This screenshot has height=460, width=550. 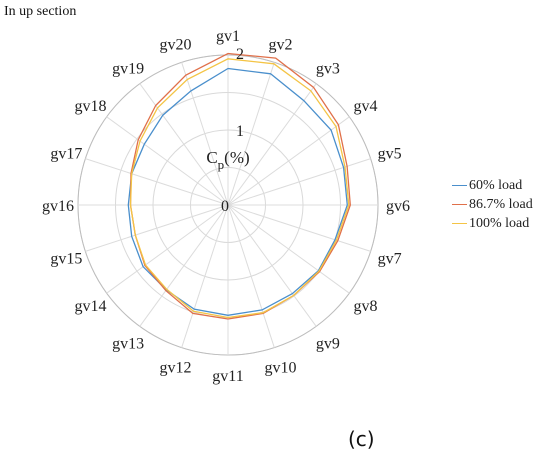 What do you see at coordinates (175, 44) in the screenshot?
I see `category-label-gv20: gv20` at bounding box center [175, 44].